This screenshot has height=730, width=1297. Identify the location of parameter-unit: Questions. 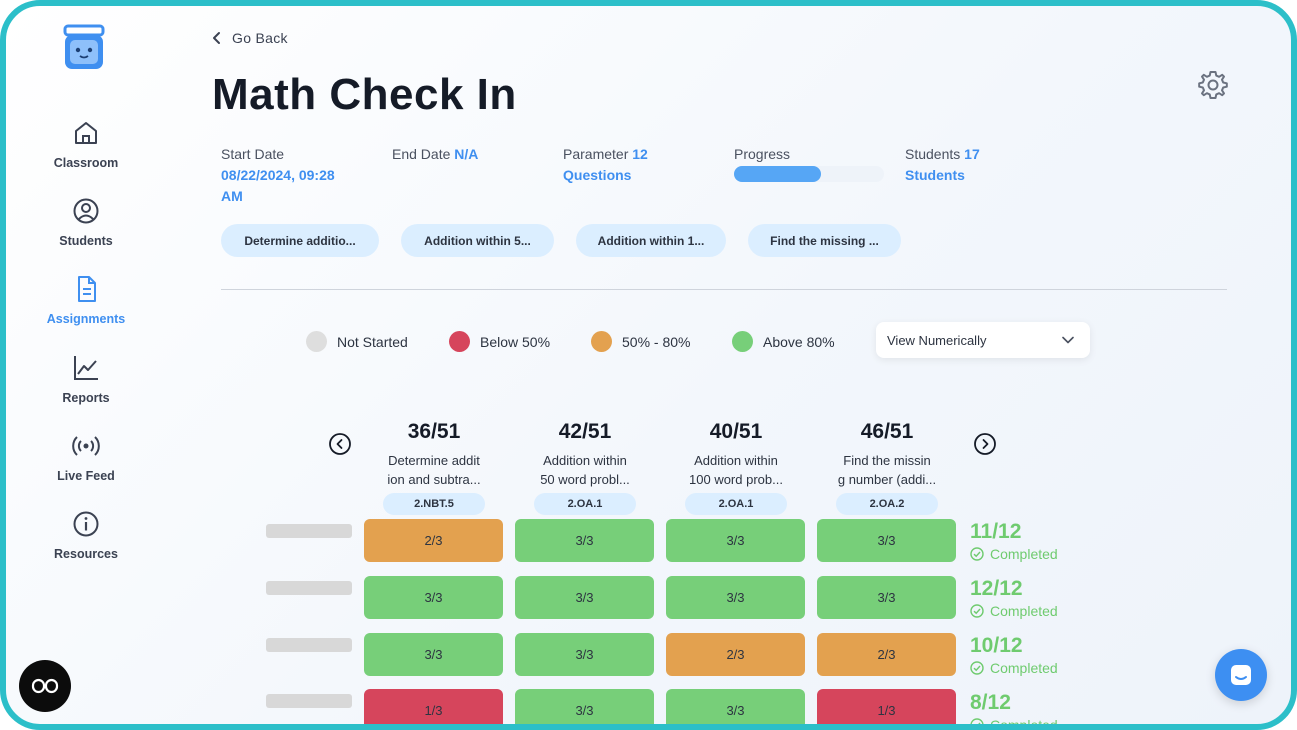
(597, 175).